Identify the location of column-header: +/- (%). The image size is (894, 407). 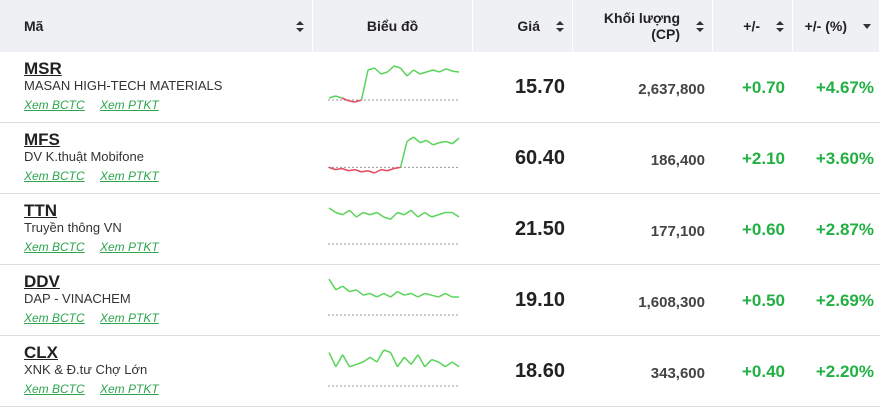
(836, 26).